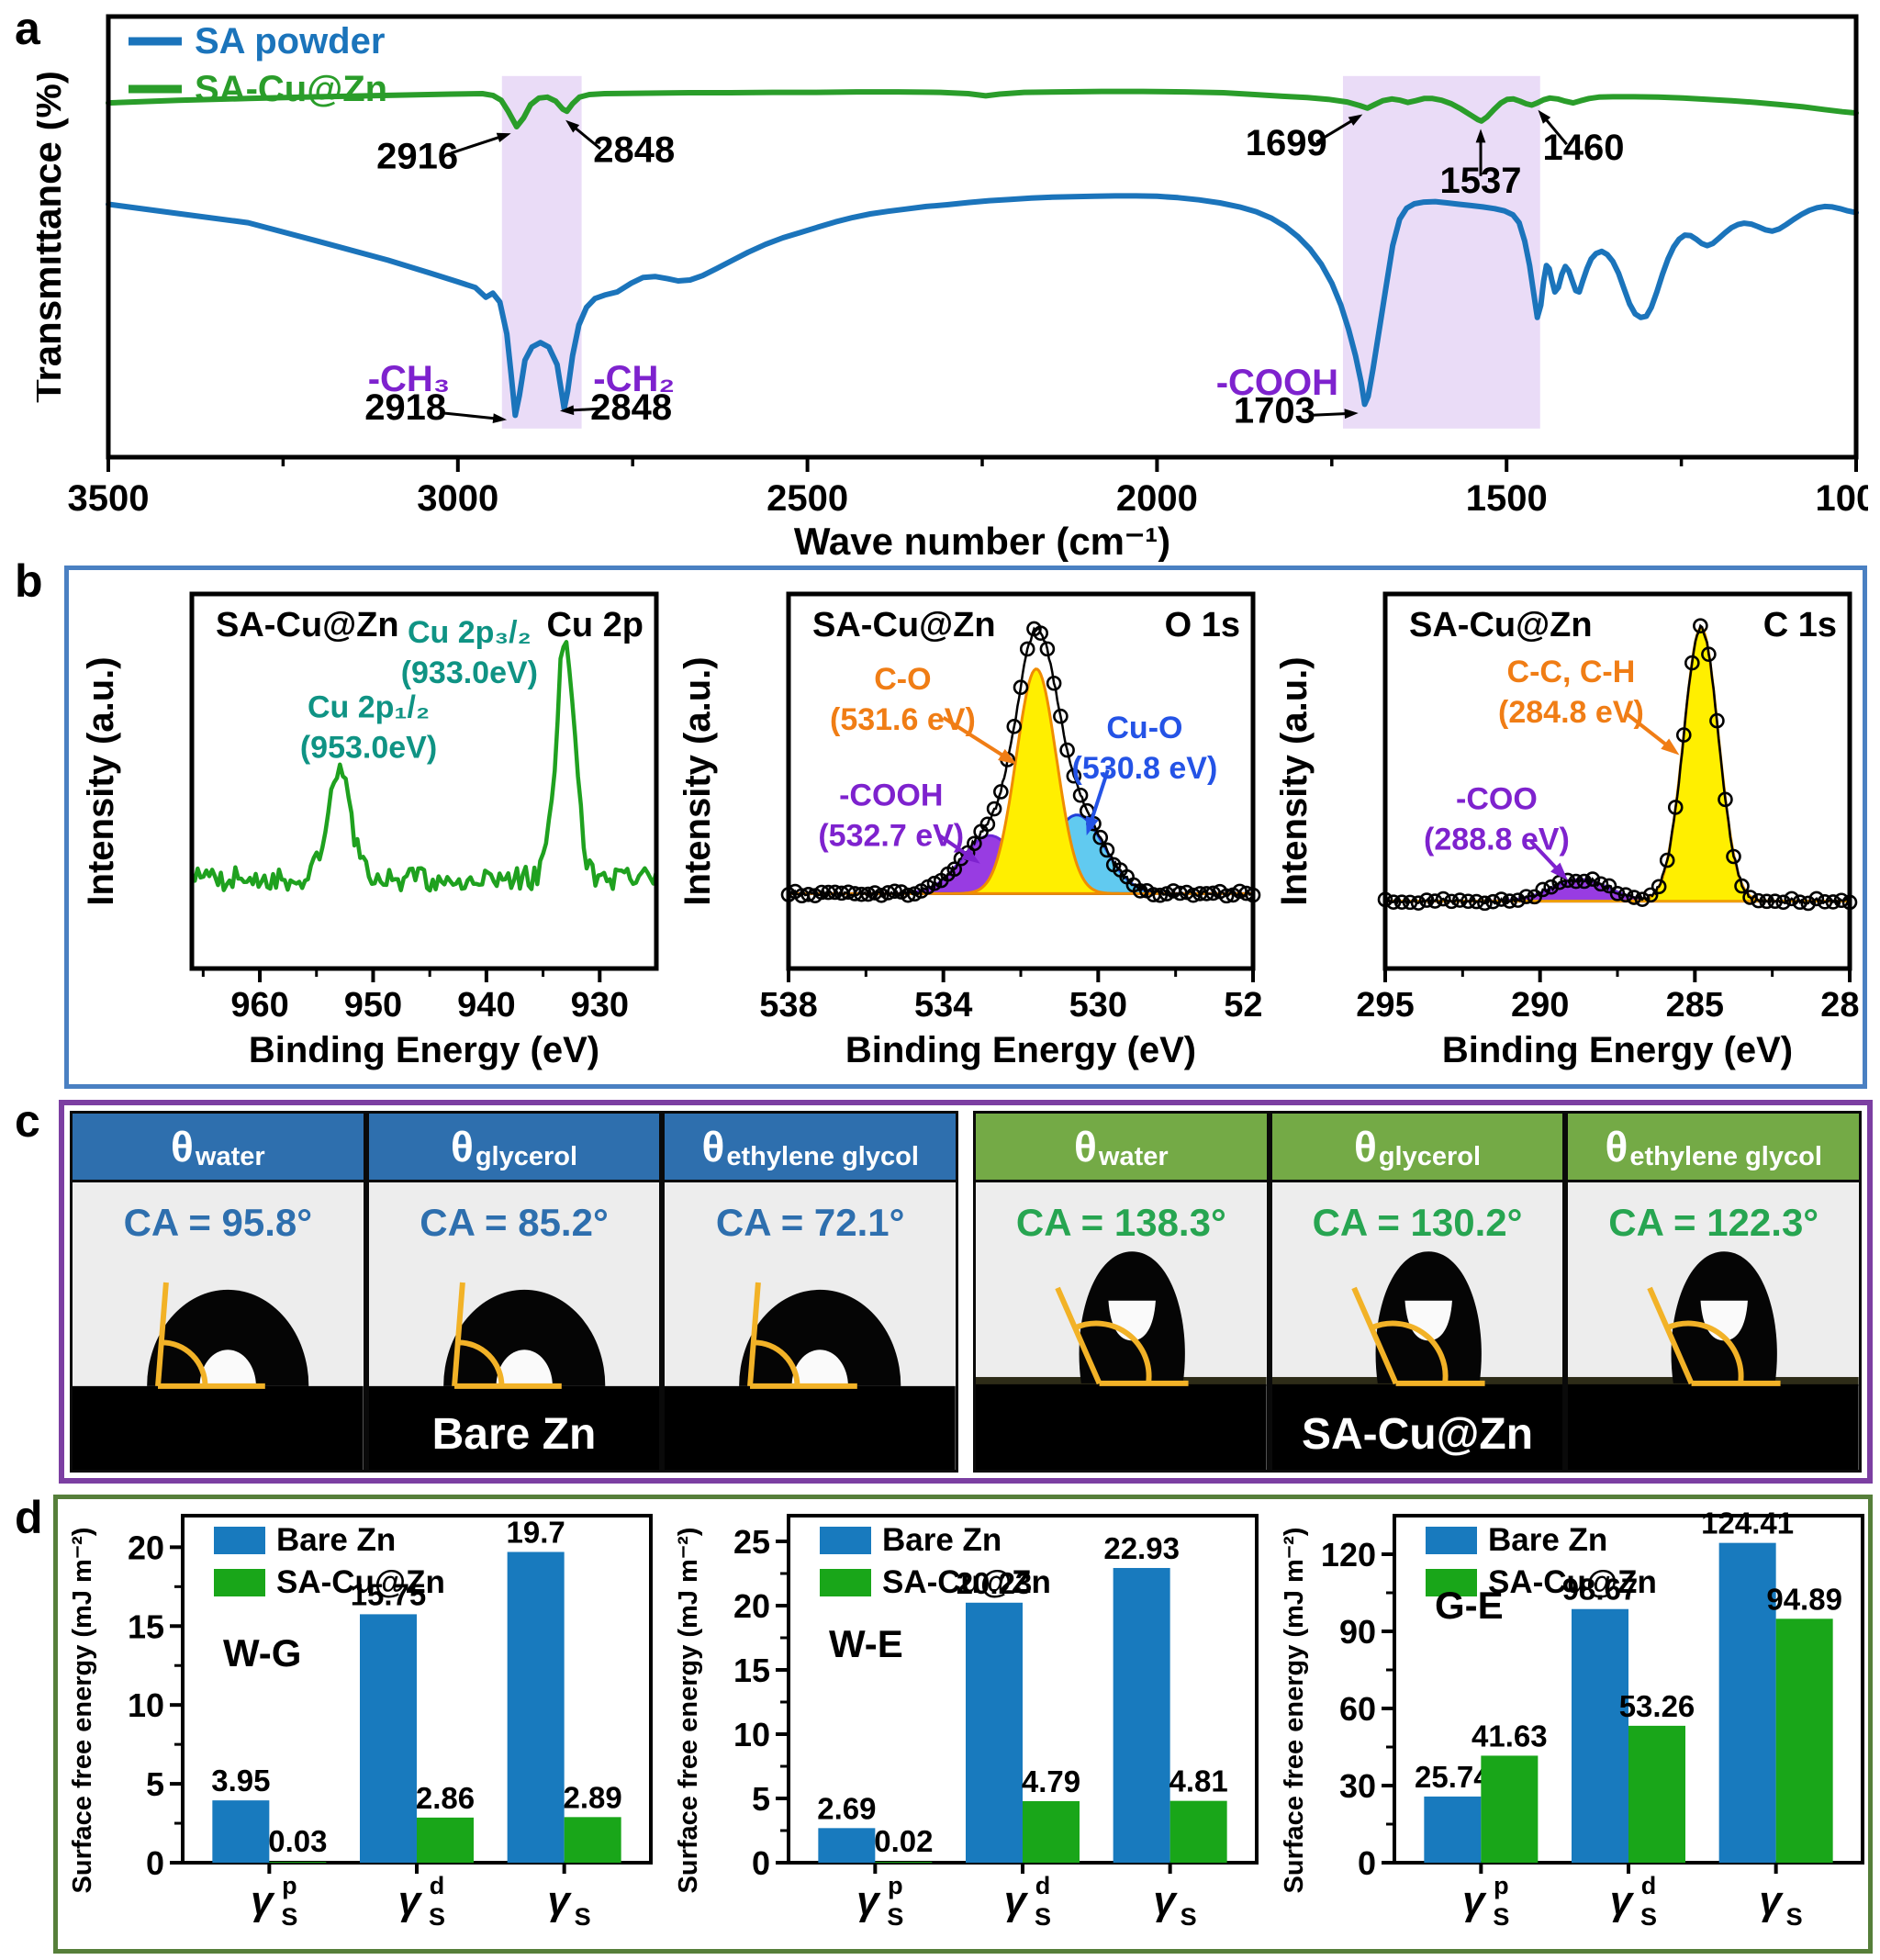  What do you see at coordinates (751, 1734) in the screenshot?
I see `svg-text: 10` at bounding box center [751, 1734].